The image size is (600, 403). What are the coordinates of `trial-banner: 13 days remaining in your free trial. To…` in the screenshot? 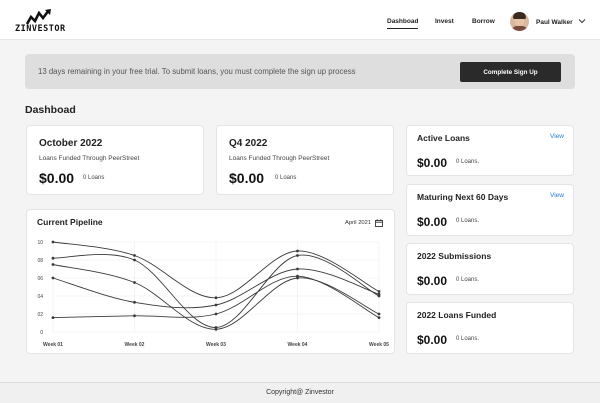 It's located at (300, 71).